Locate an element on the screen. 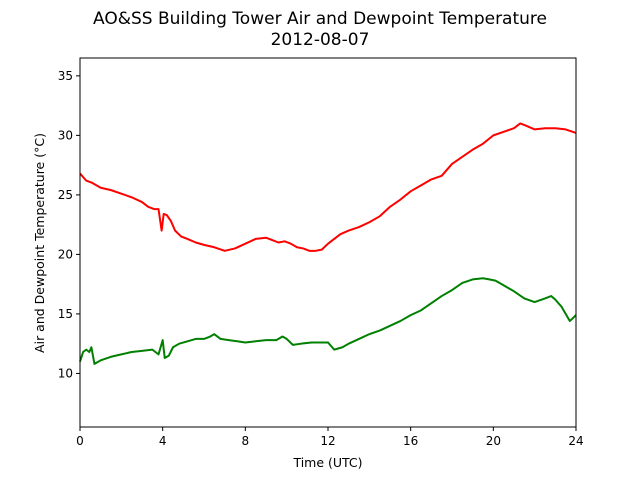 The image size is (640, 480). x-axis: 0 4 8 12 16 20 24 is located at coordinates (330, 437).